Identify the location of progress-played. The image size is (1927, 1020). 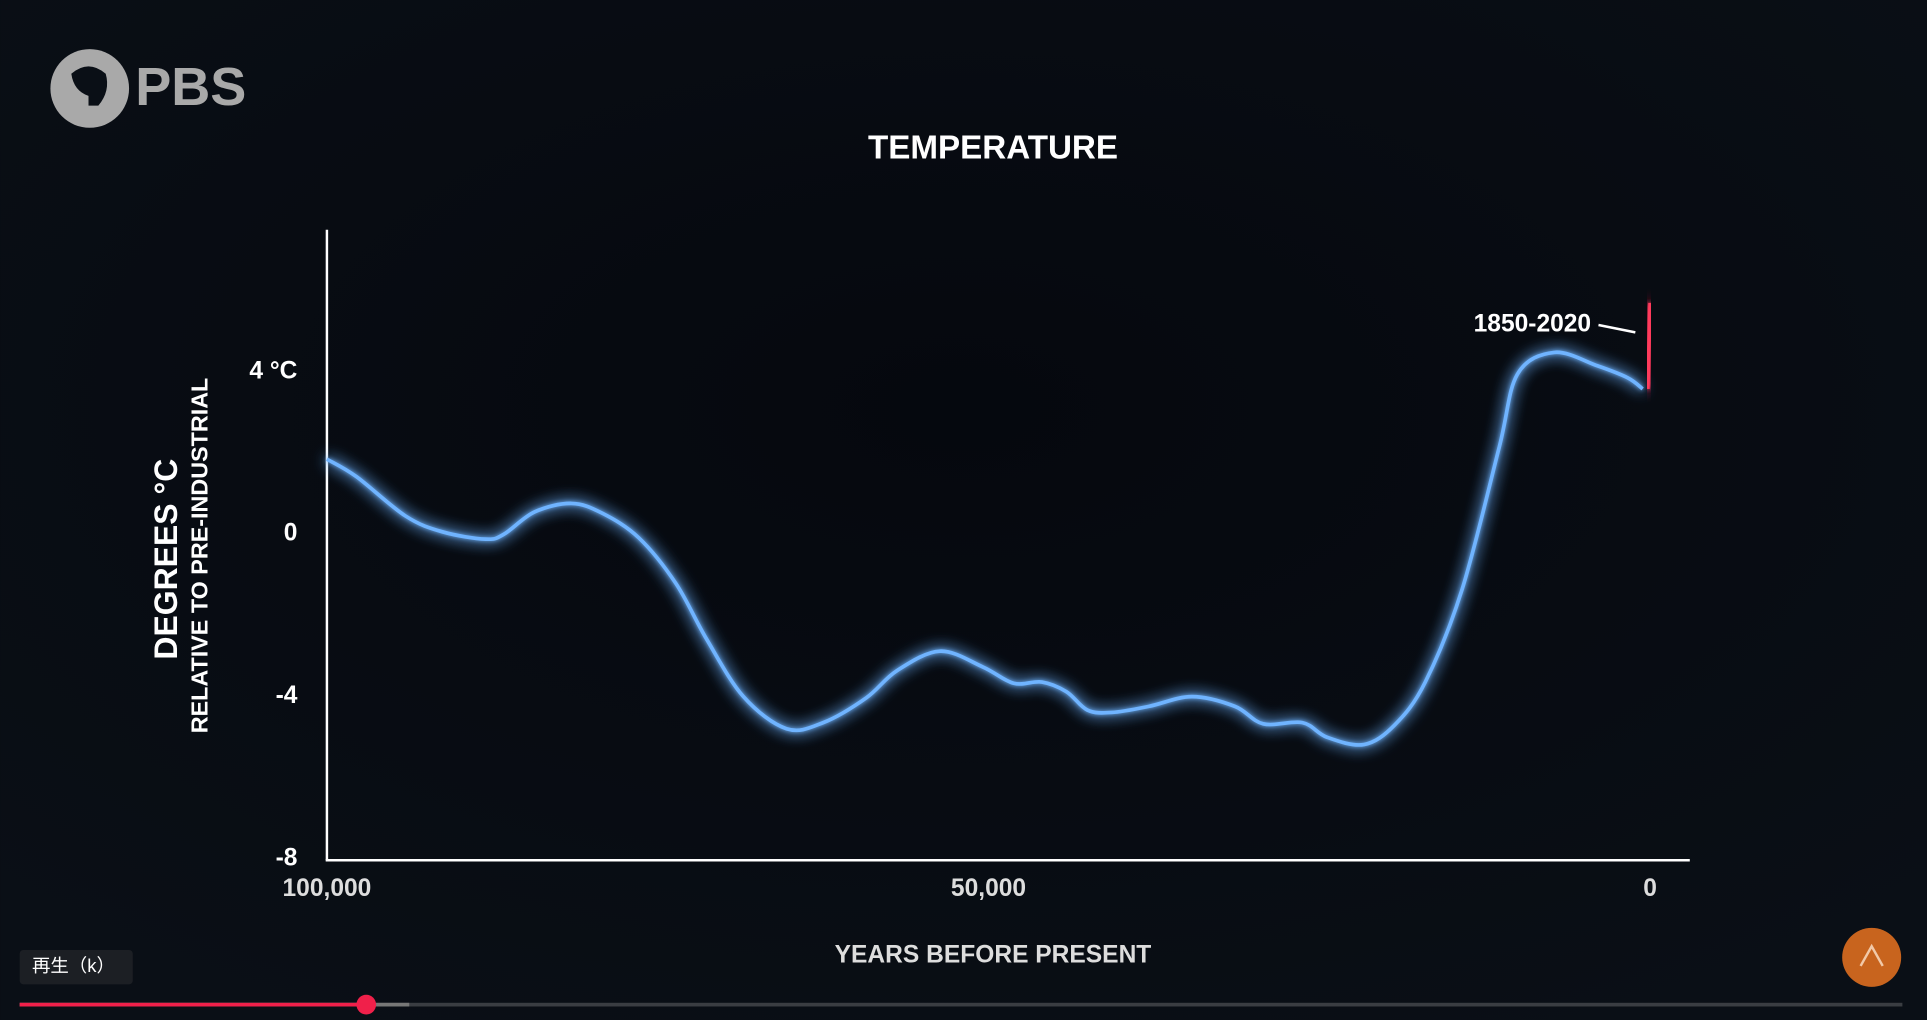
(193, 1004).